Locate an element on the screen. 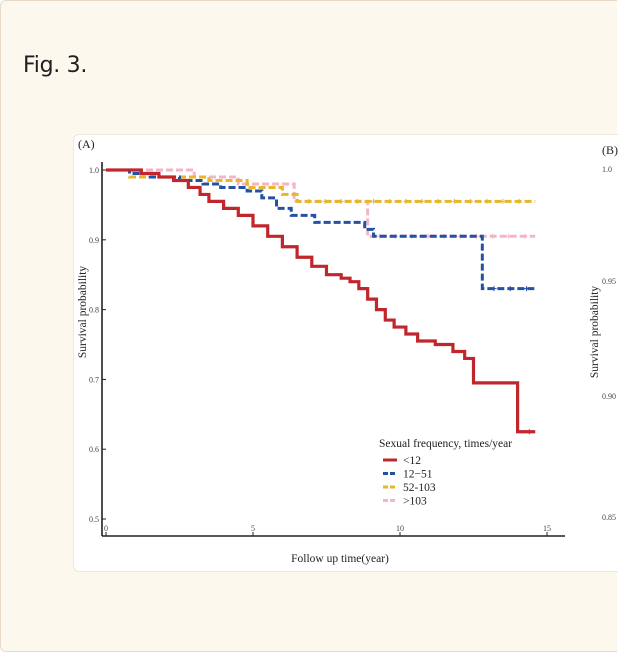  y-tick-label: 1.0 is located at coordinates (94, 170).